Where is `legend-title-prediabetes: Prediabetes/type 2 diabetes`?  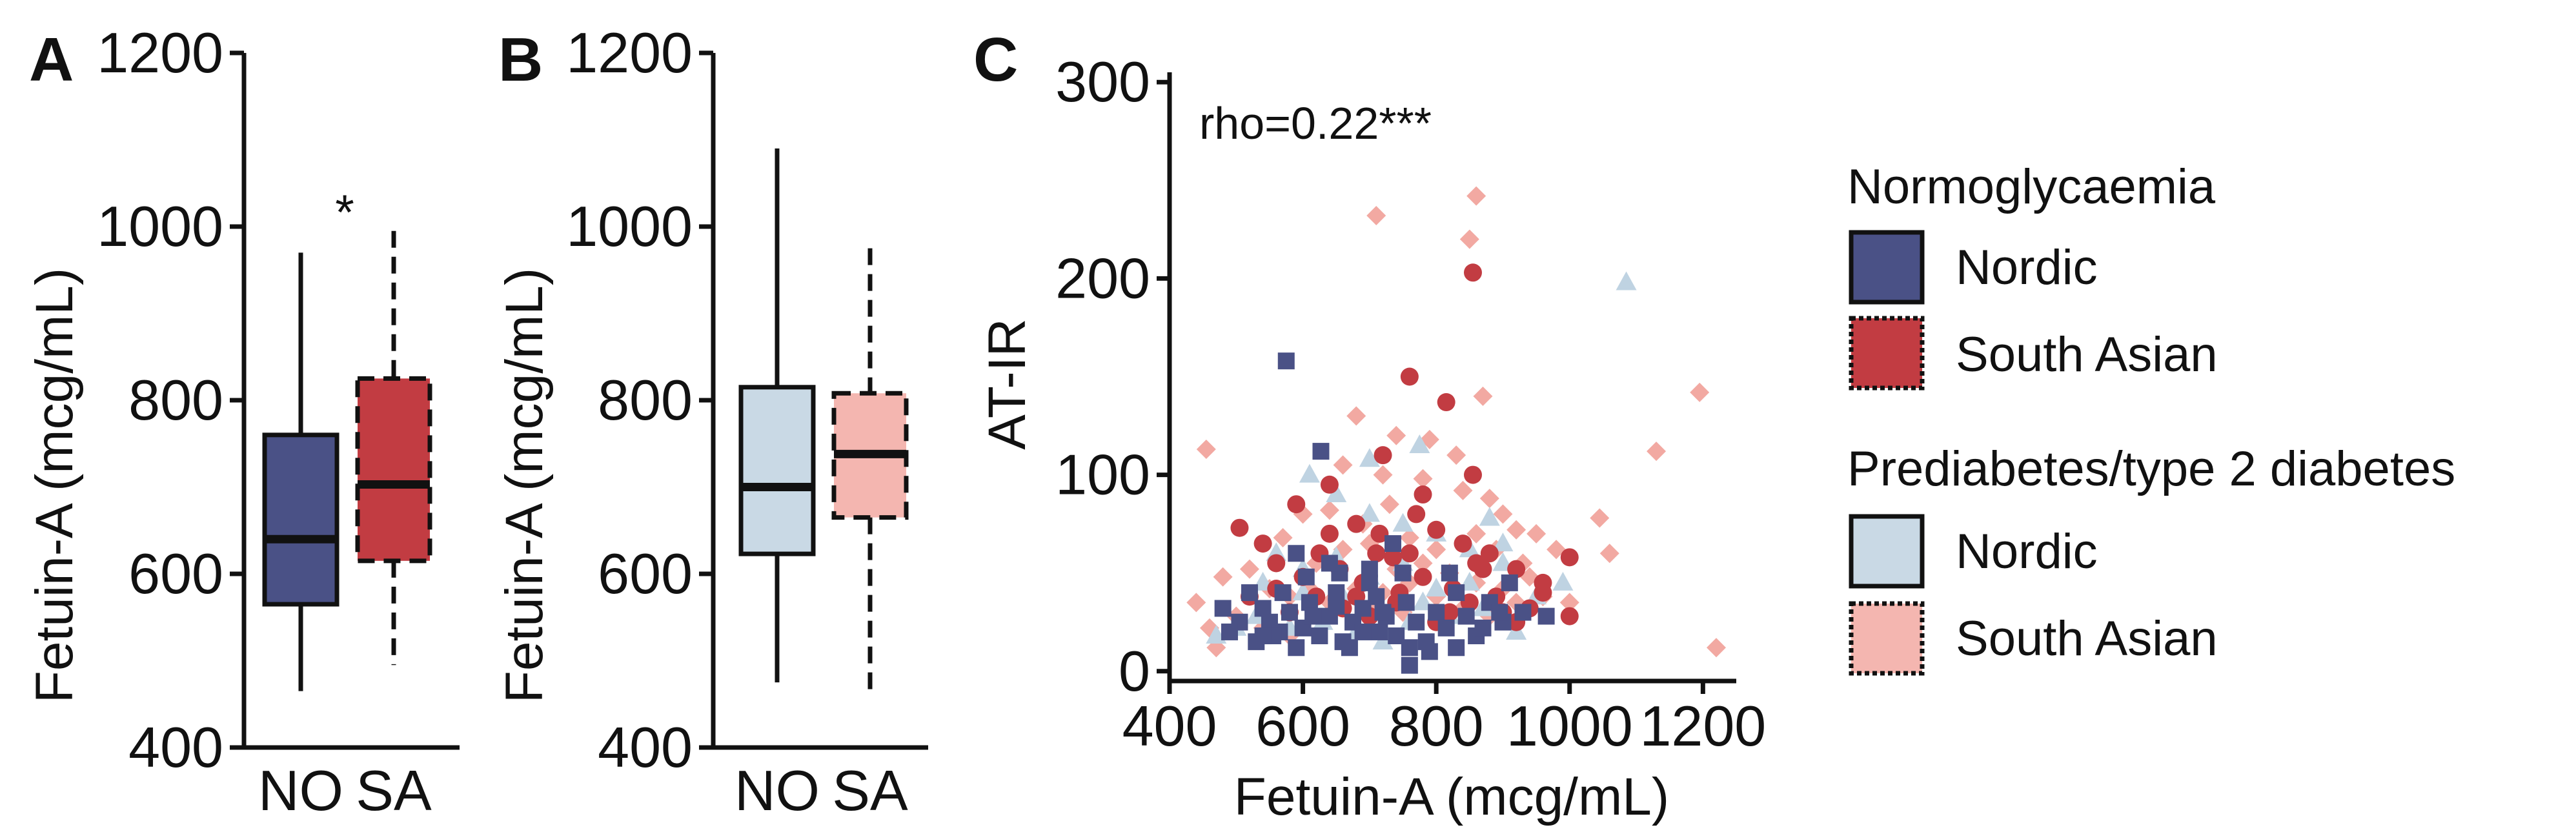 legend-title-prediabetes: Prediabetes/type 2 diabetes is located at coordinates (2151, 469).